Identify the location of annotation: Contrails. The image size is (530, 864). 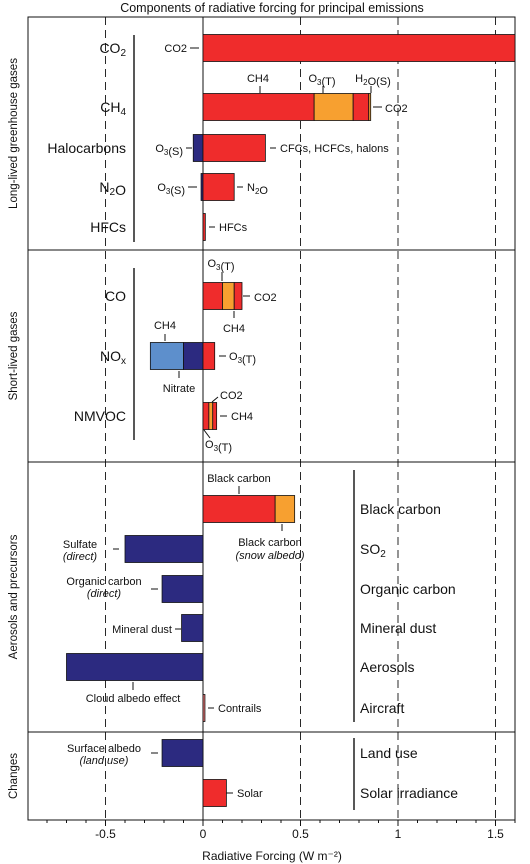
(240, 709).